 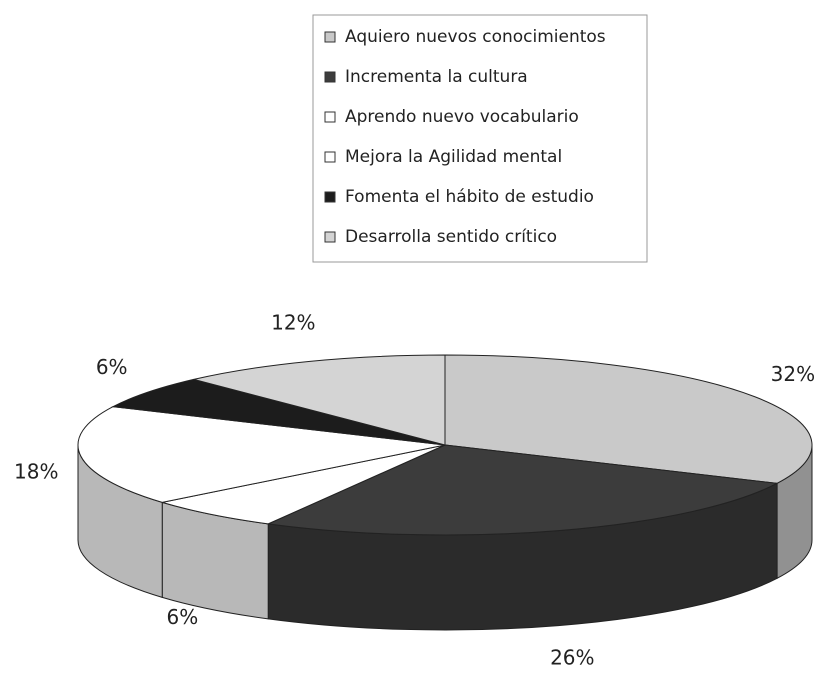 I want to click on legend-label: Aquiero nuevos conocimientos, so click(x=475, y=37).